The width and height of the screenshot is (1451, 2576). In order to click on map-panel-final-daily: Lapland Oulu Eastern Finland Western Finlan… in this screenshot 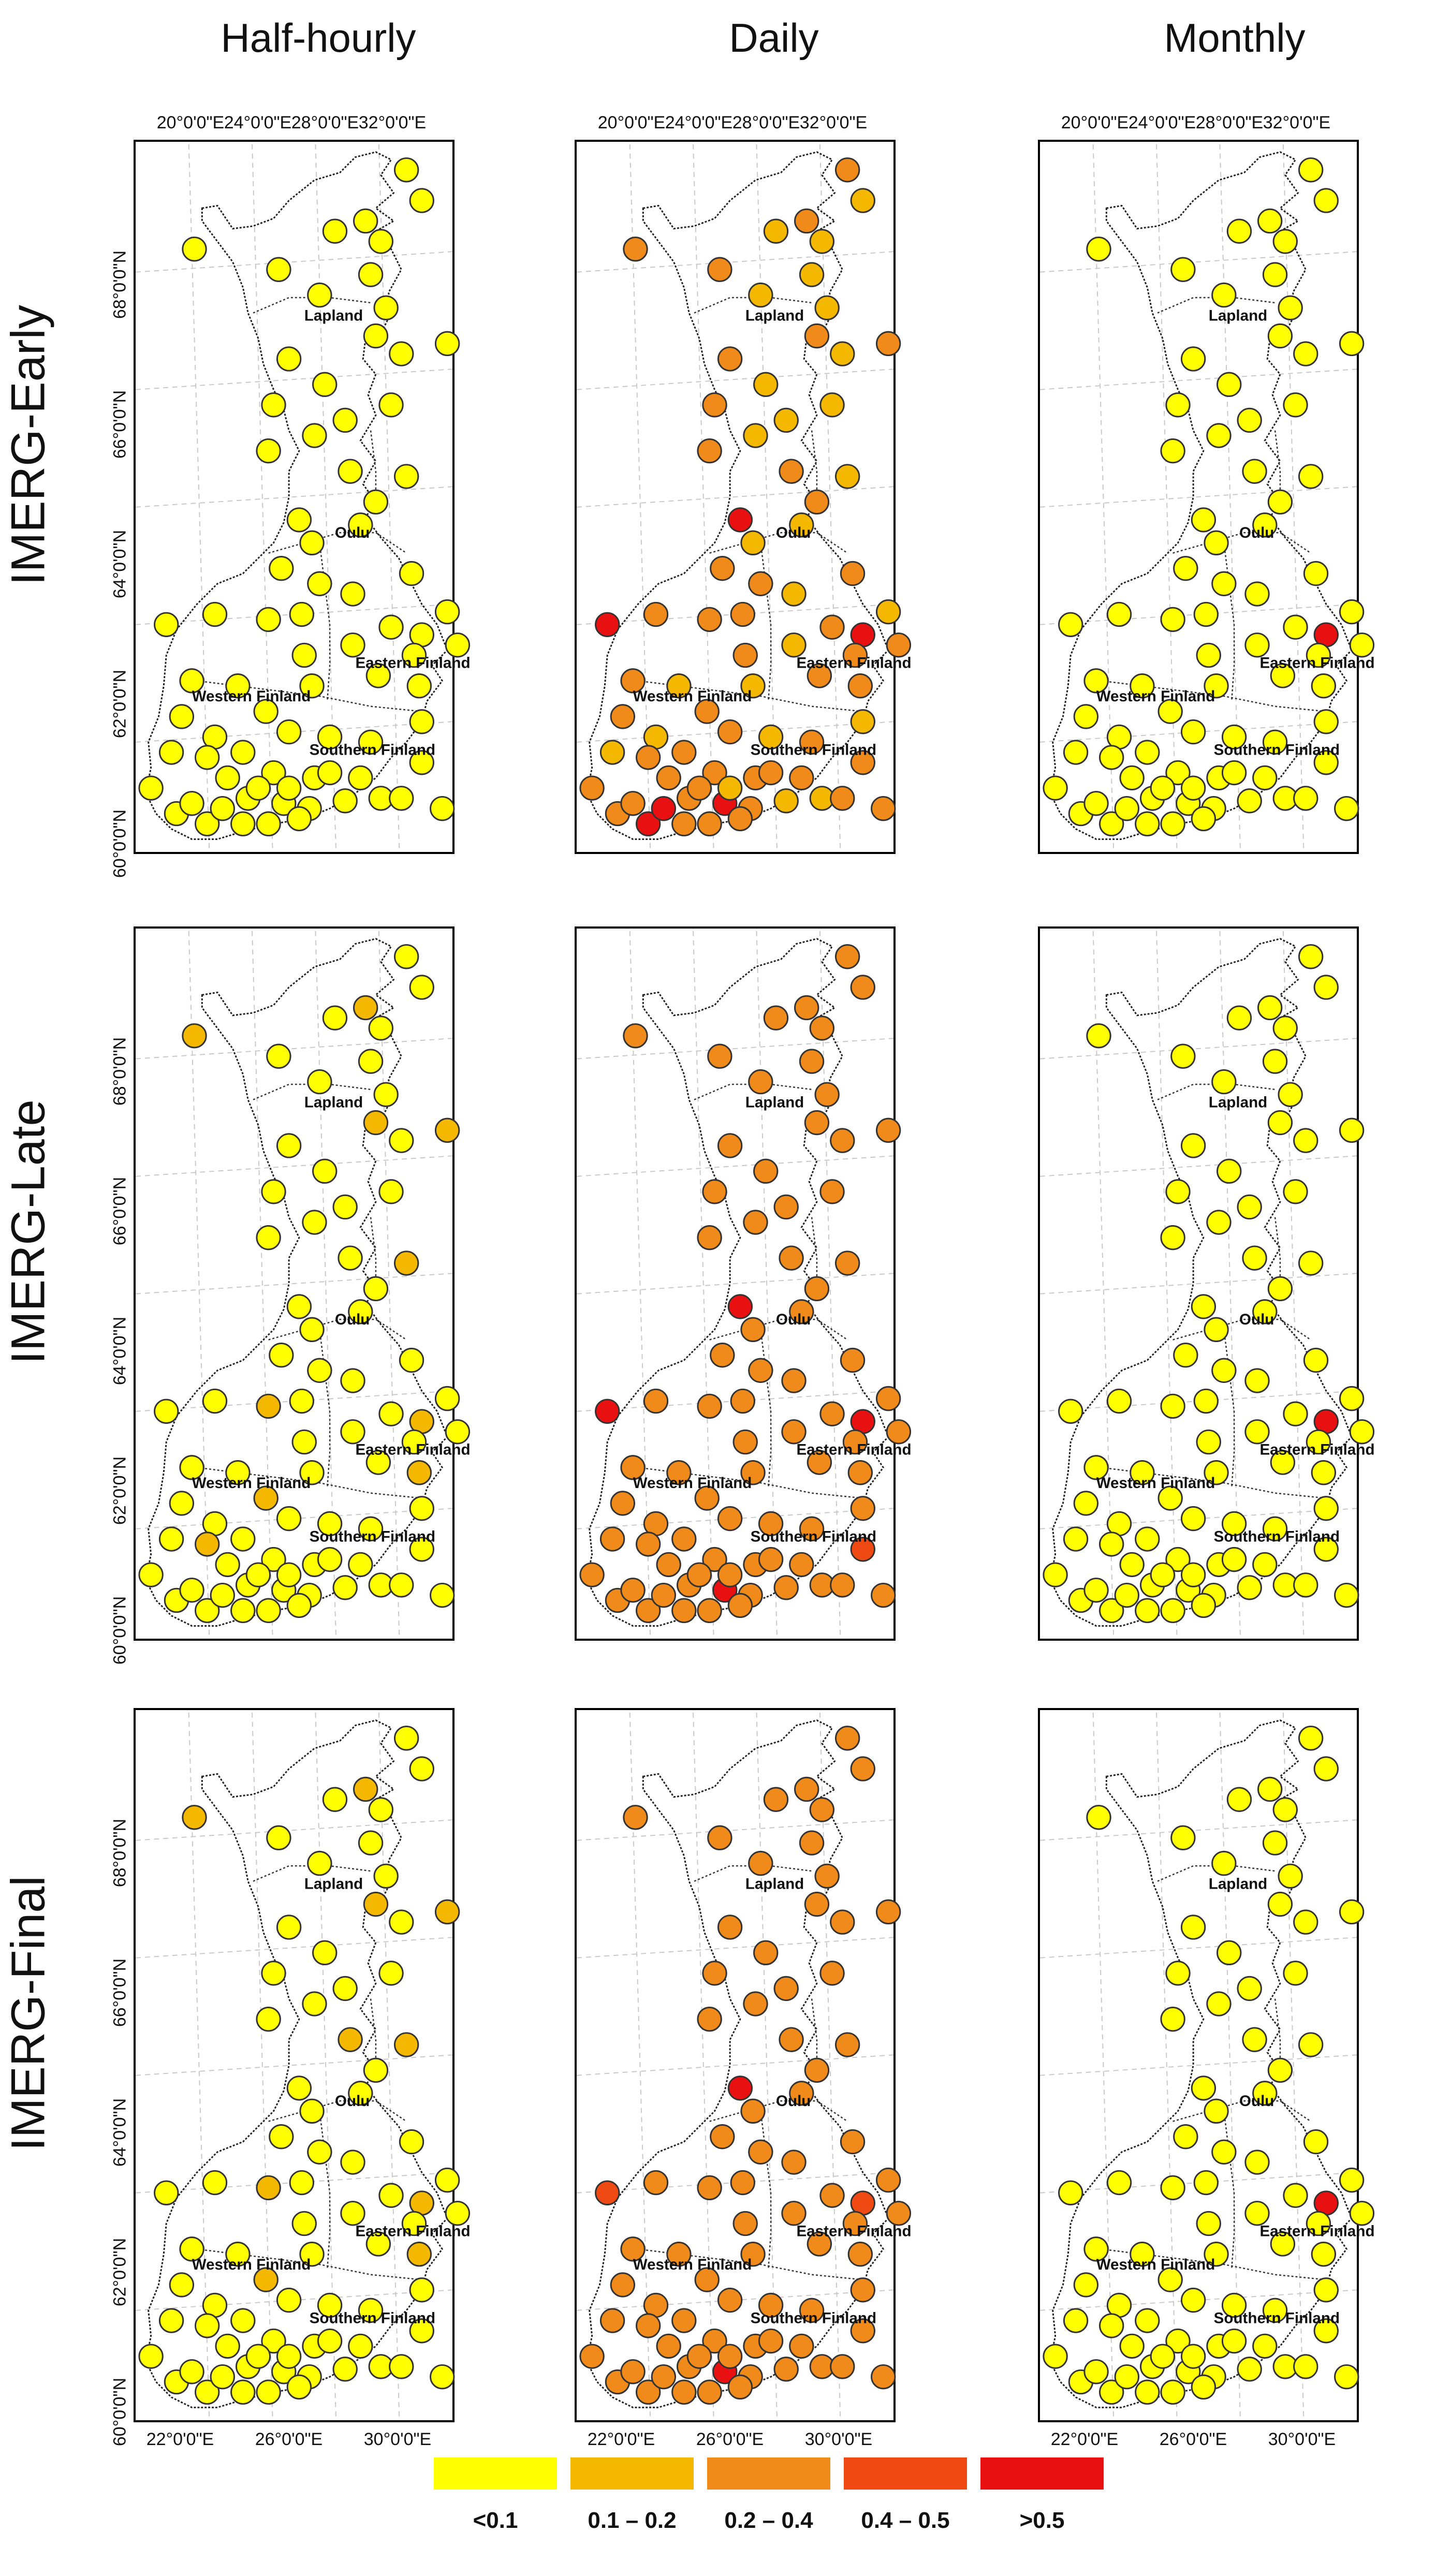, I will do `click(743, 2065)`.